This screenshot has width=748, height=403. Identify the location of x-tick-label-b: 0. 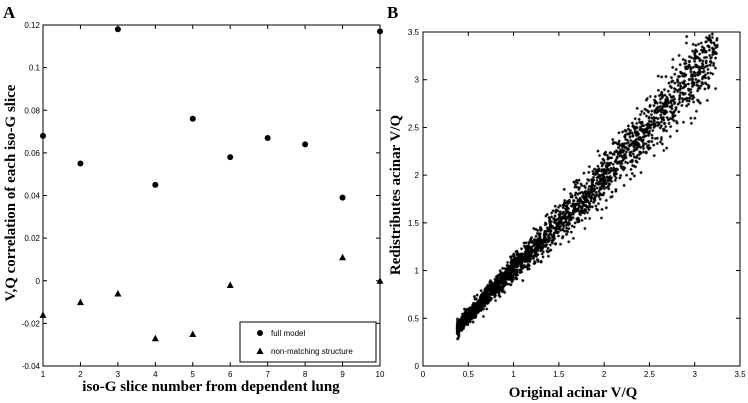
(423, 374).